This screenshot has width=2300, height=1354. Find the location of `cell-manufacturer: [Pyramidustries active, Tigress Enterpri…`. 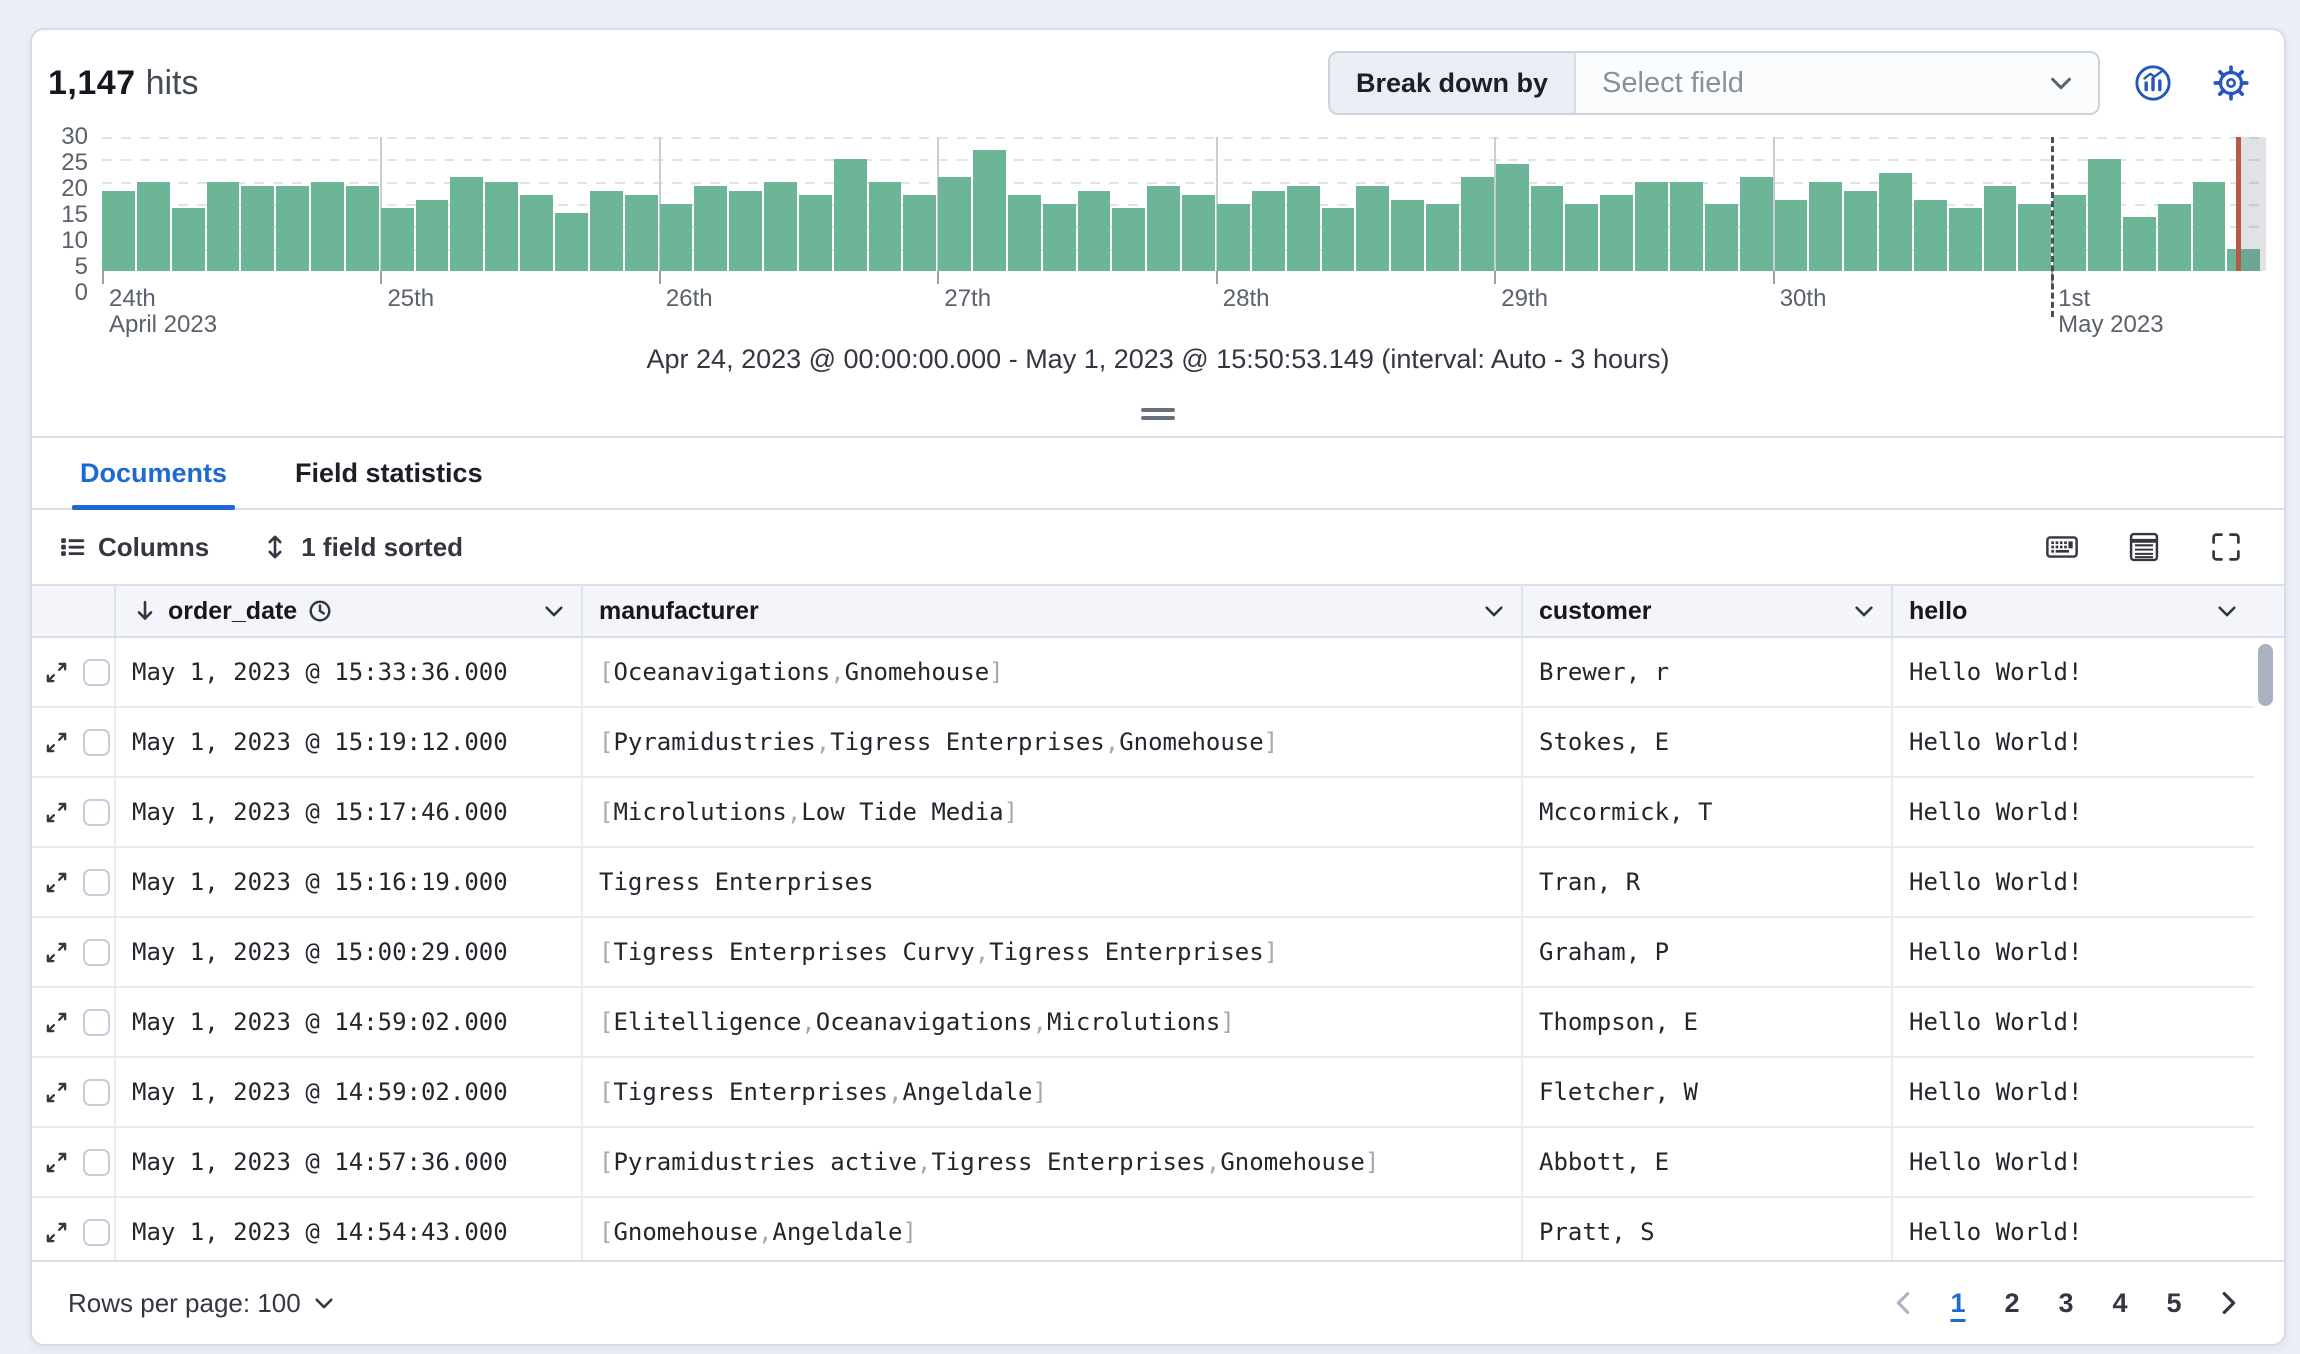

cell-manufacturer: [Pyramidustries active, Tigress Enterpri… is located at coordinates (1053, 1163).